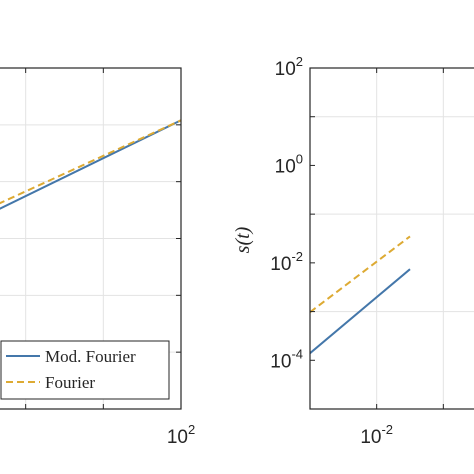  I want to click on legend-box, so click(85, 370).